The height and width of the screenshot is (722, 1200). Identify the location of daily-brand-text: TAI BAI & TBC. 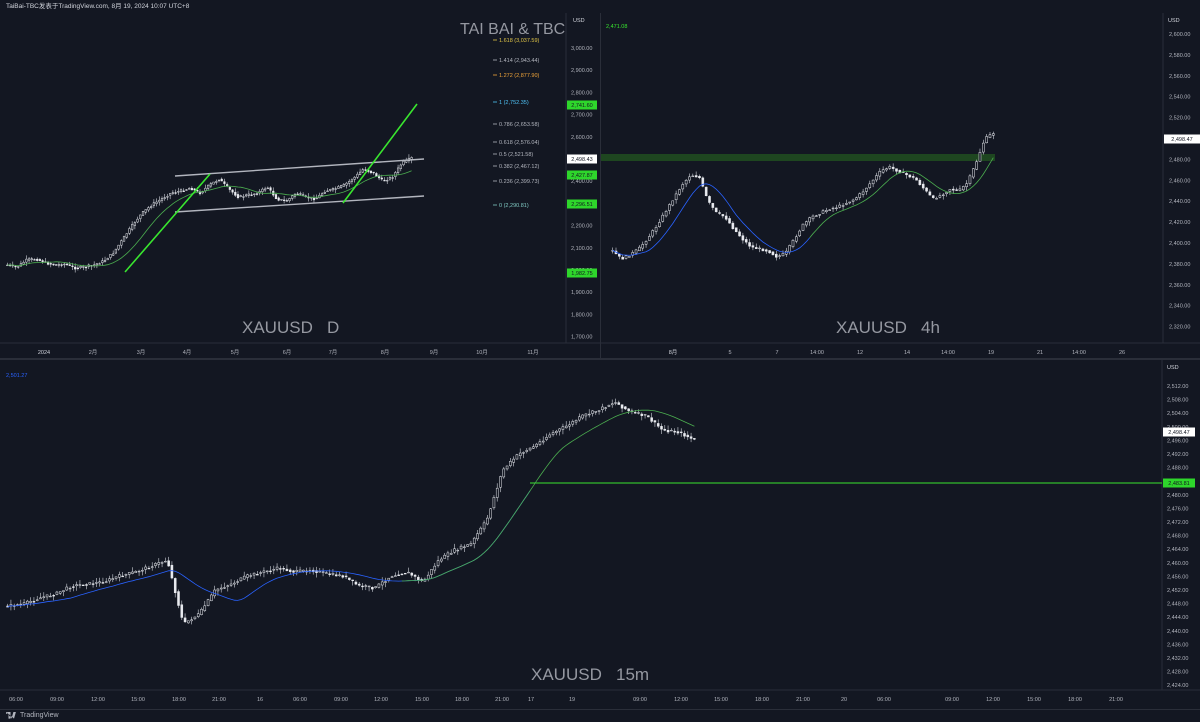
(513, 29).